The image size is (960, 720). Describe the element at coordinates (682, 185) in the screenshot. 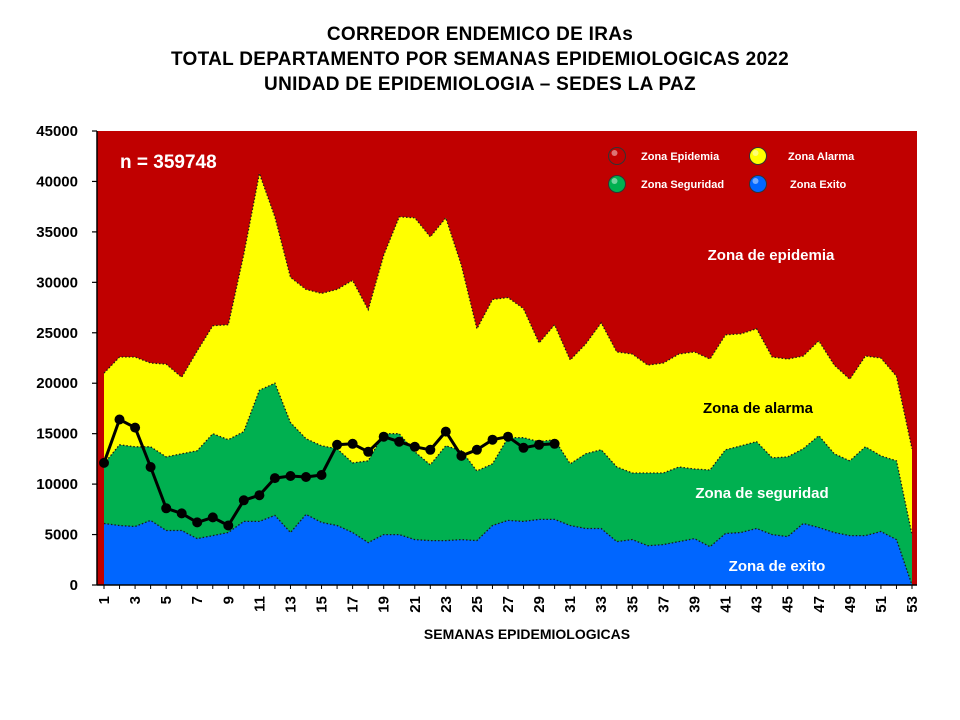

I see `legend-label-zona-seguridad: Zona Seguridad` at that location.